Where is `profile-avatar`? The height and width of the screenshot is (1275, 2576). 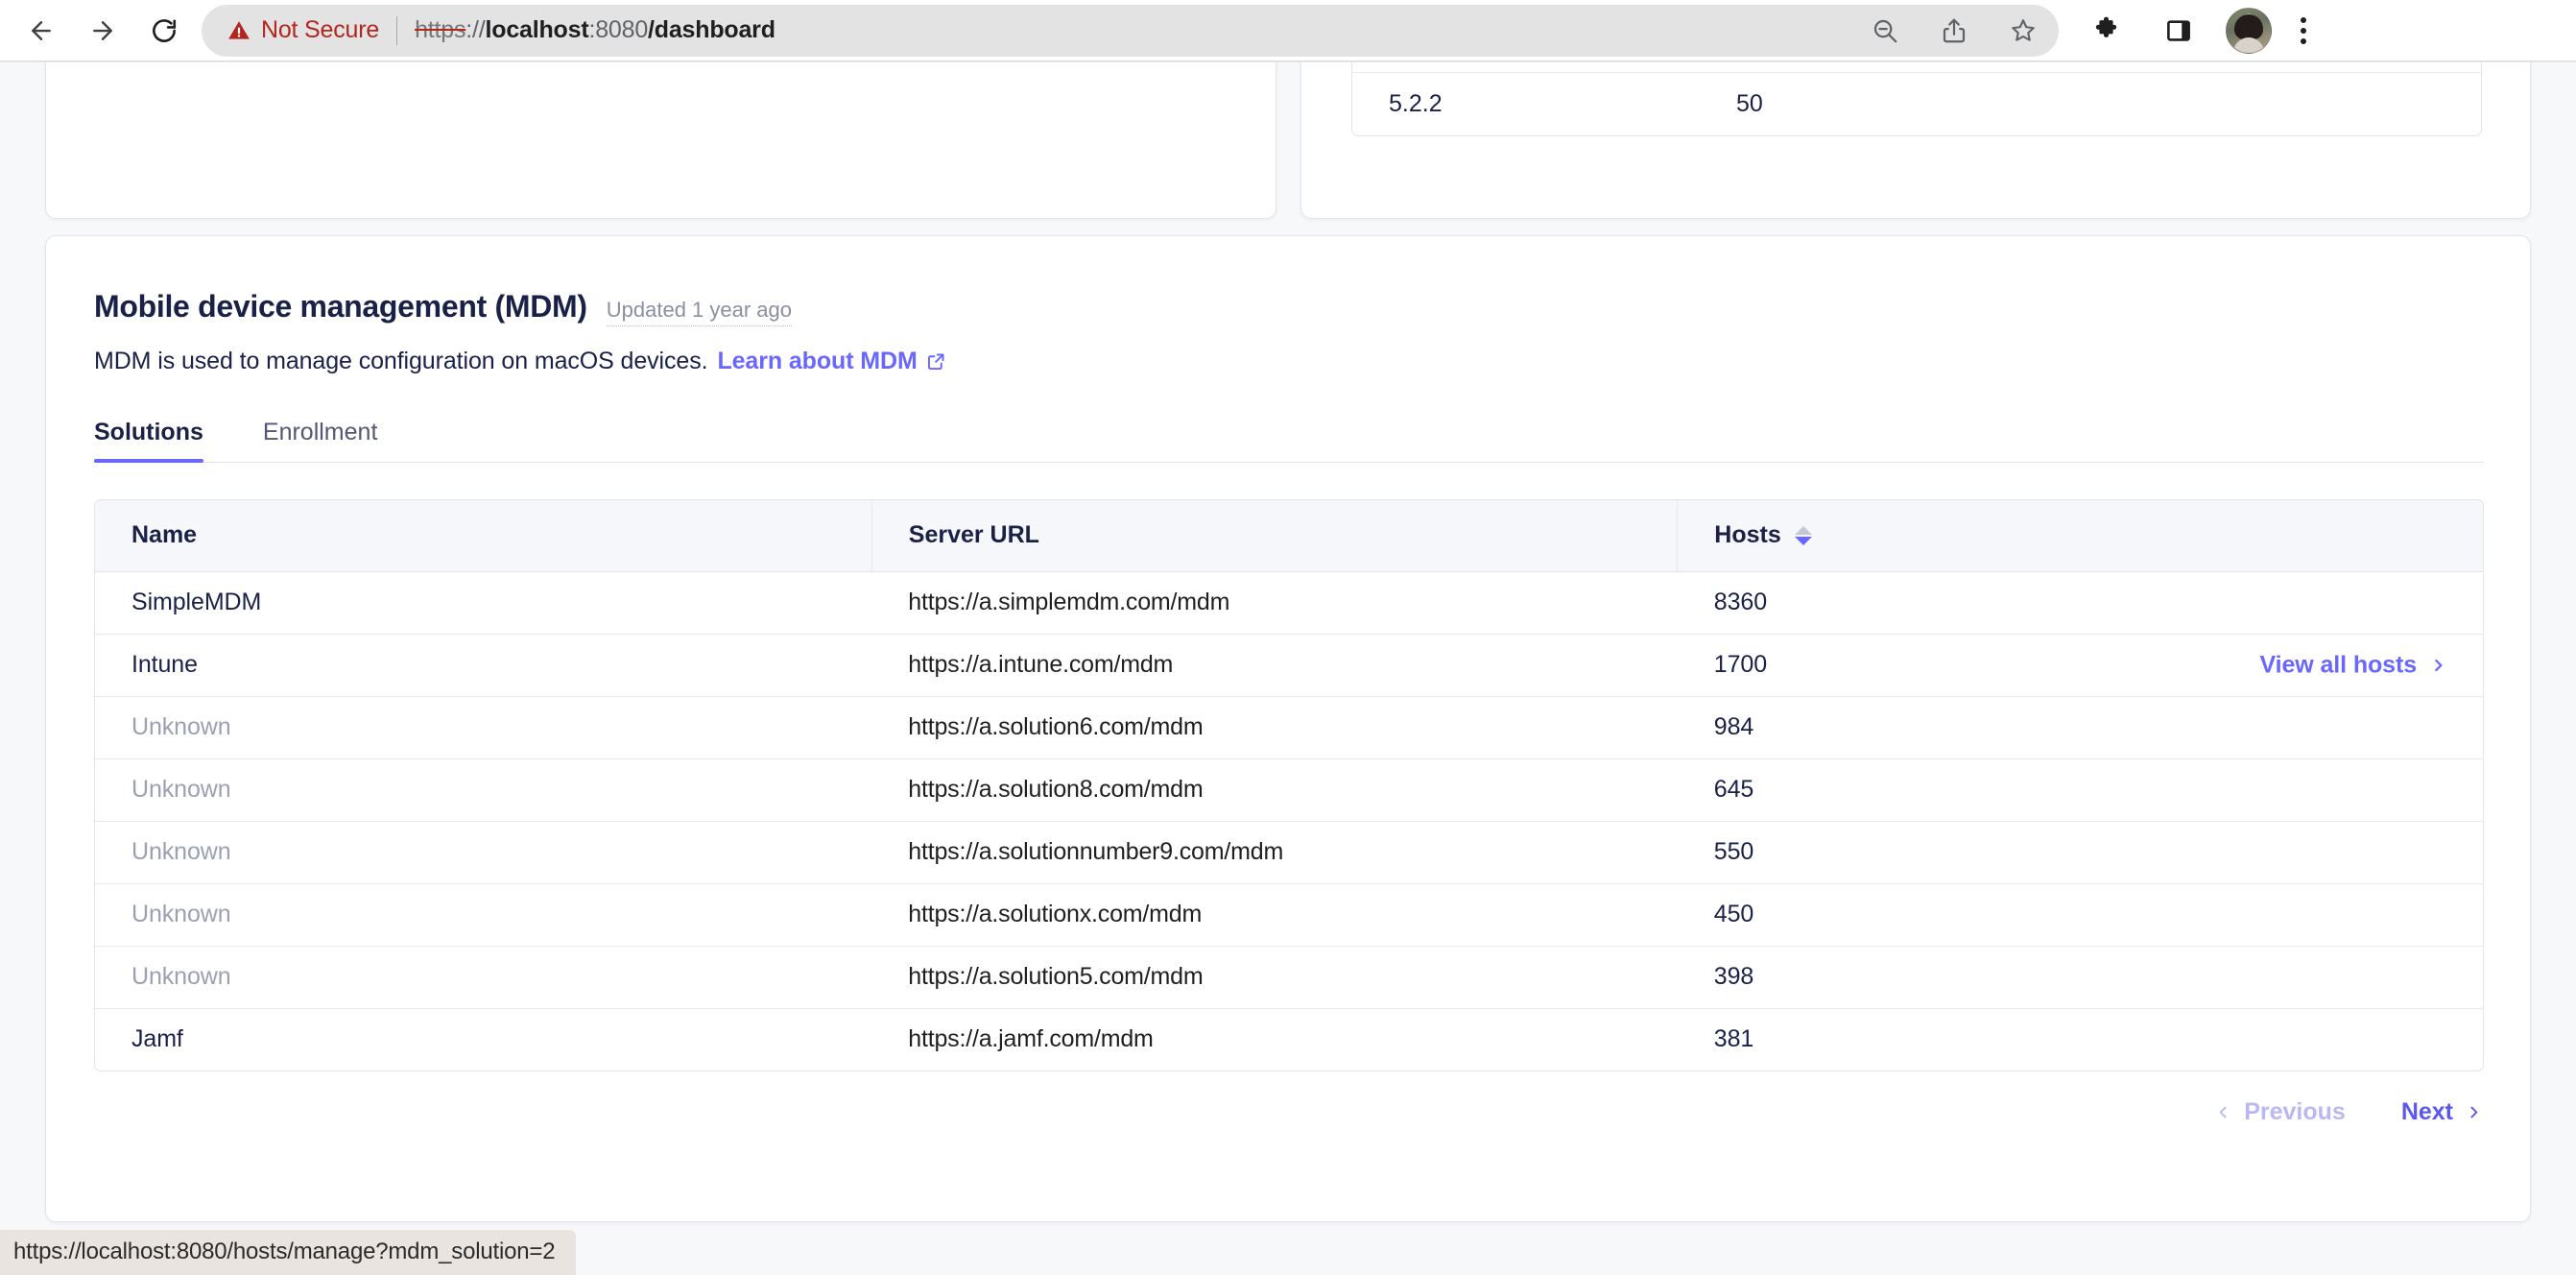 profile-avatar is located at coordinates (2249, 30).